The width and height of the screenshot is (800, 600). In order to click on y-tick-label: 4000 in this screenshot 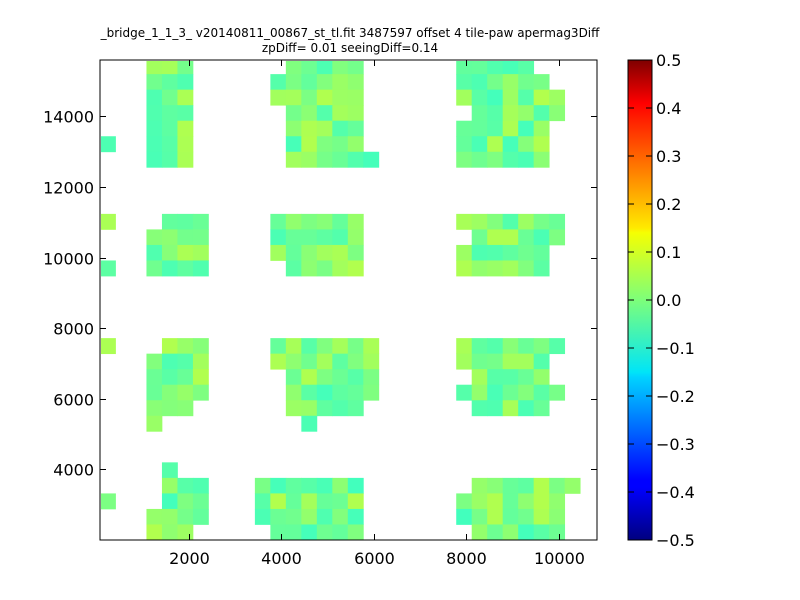, I will do `click(73, 470)`.